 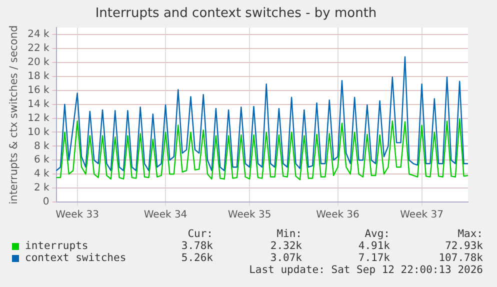 What do you see at coordinates (75, 258) in the screenshot?
I see `legend-label: context switches` at bounding box center [75, 258].